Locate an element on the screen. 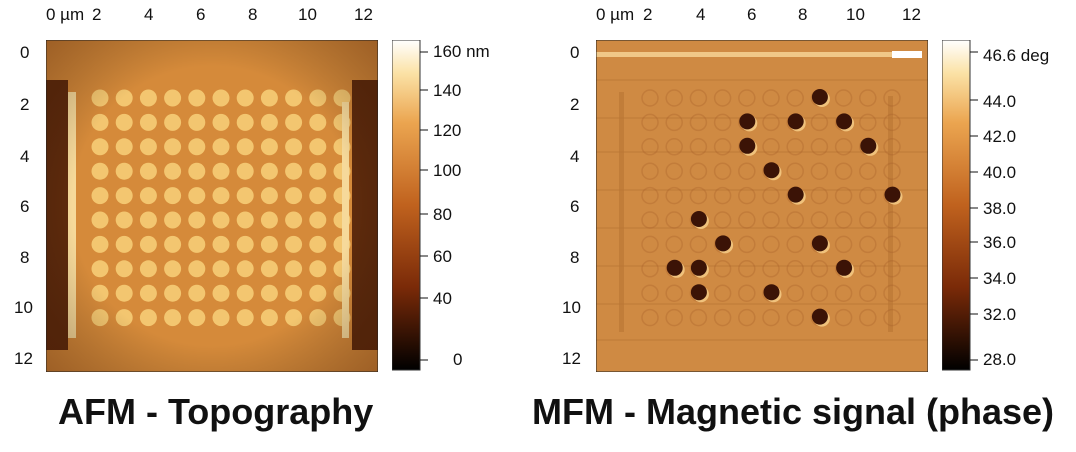 This screenshot has width=1076, height=452. mfm-x-tick: 4 is located at coordinates (701, 14).